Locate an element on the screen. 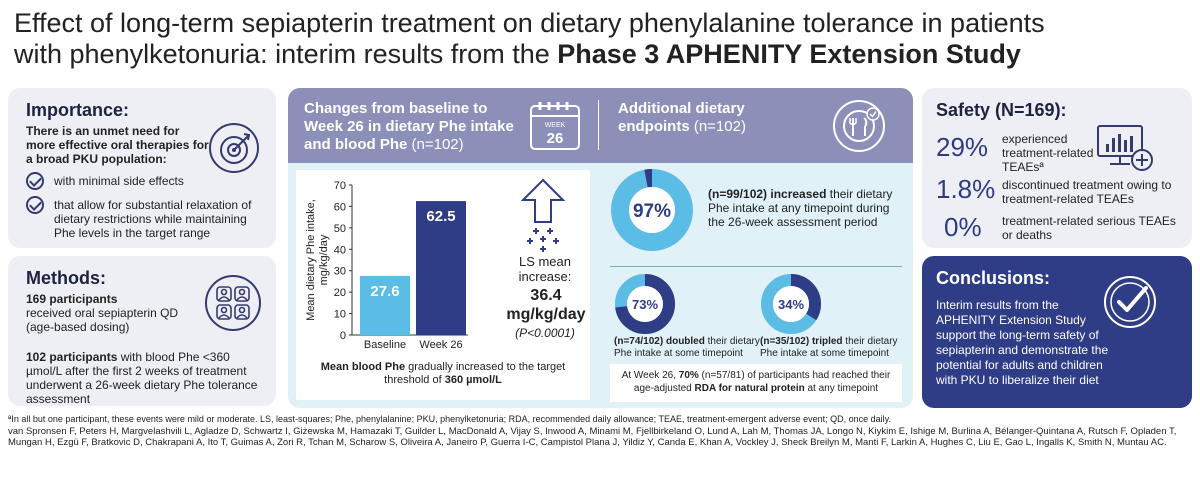 This screenshot has height=480, width=1200. donut-73: 73% is located at coordinates (645, 304).